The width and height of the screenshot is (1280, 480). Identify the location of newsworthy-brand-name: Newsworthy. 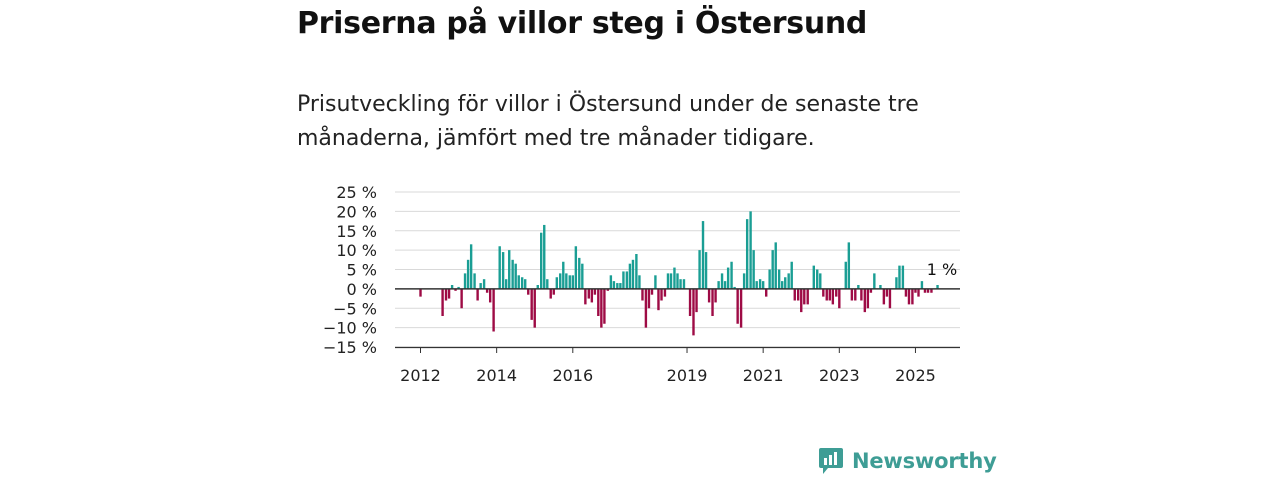
(924, 461).